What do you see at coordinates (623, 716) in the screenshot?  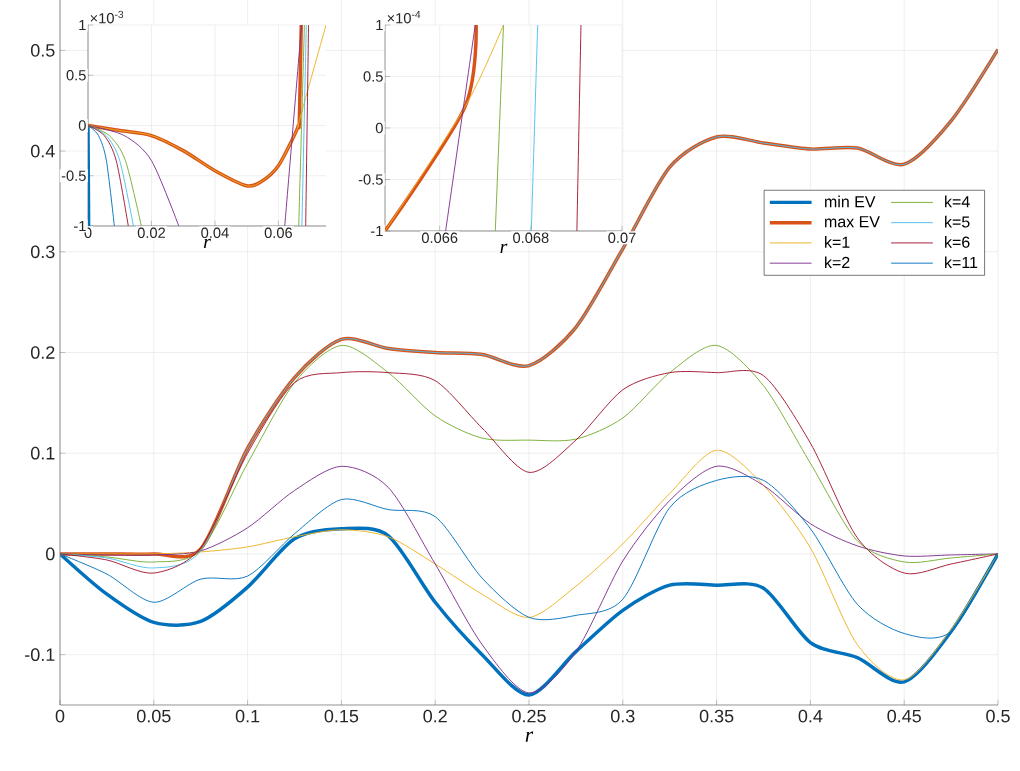 I see `x-tick-label: 0.3` at bounding box center [623, 716].